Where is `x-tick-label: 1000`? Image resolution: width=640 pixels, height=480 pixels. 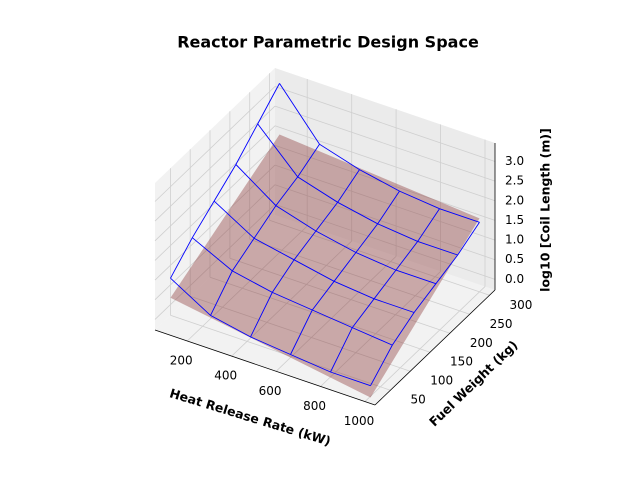
x-tick-label: 1000 is located at coordinates (359, 421).